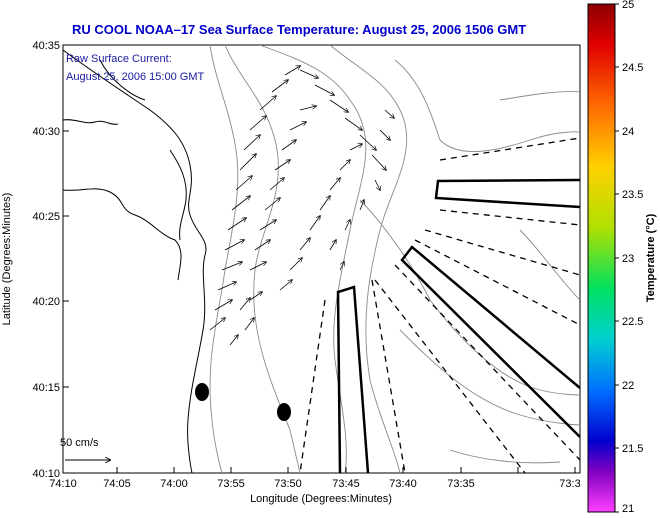  Describe the element at coordinates (628, 386) in the screenshot. I see `colorbar-tick-label: 22` at that location.